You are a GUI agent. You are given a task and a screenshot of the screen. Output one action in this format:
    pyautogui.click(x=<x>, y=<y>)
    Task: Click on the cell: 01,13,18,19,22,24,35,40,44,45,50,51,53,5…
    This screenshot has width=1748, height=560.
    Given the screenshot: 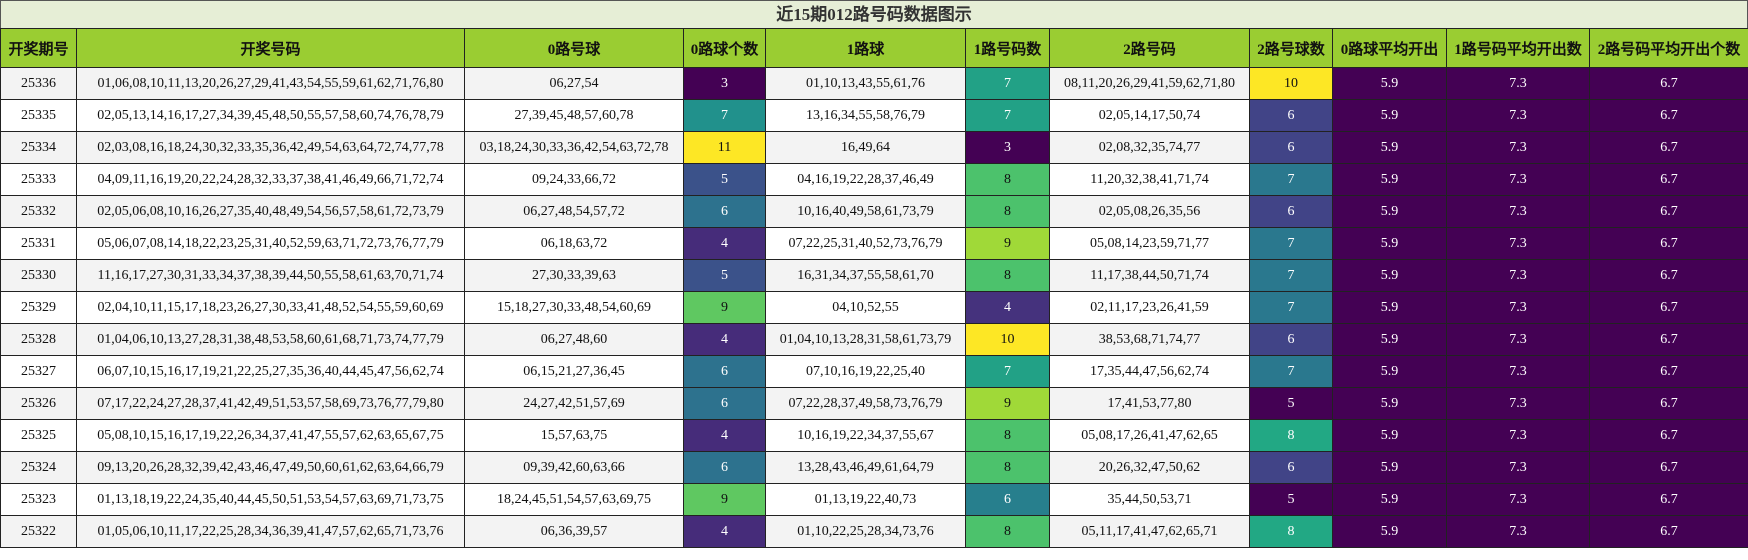 What is the action you would take?
    pyautogui.click(x=270, y=499)
    